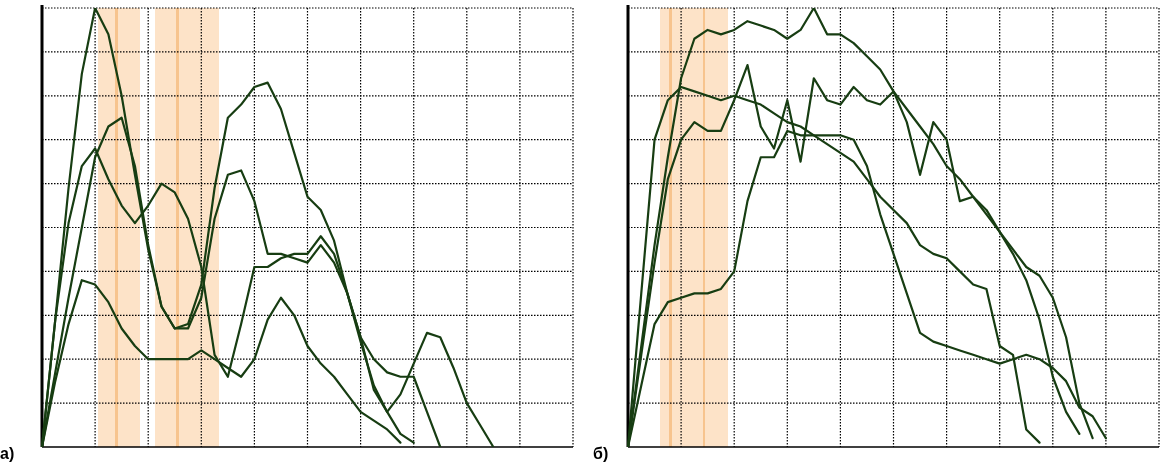 This screenshot has height=463, width=1162. Describe the element at coordinates (601, 454) in the screenshot. I see `text: б)` at that location.